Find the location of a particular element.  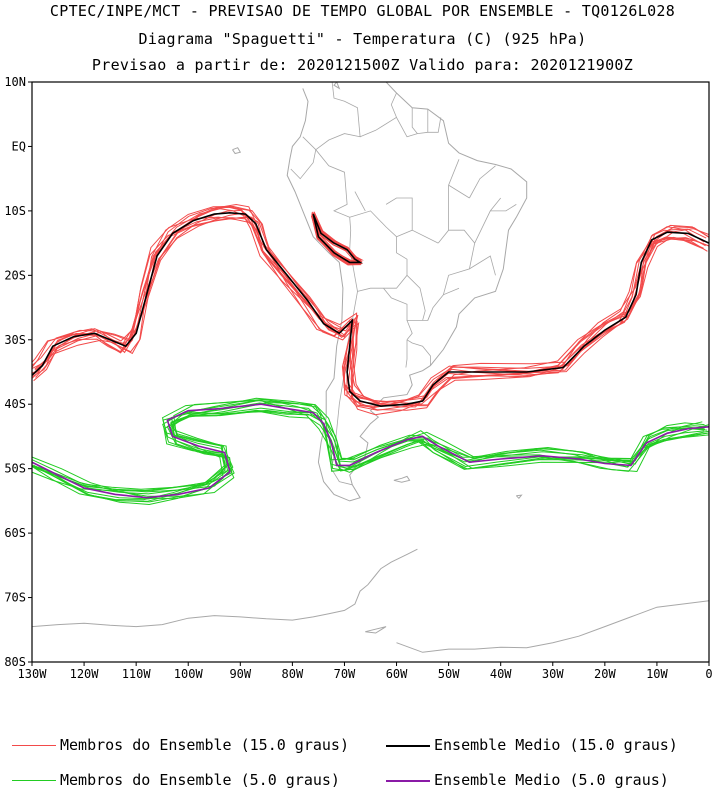

legend-item-mean-5: Ensemble Medio (5.0 graus) is located at coordinates (527, 780).